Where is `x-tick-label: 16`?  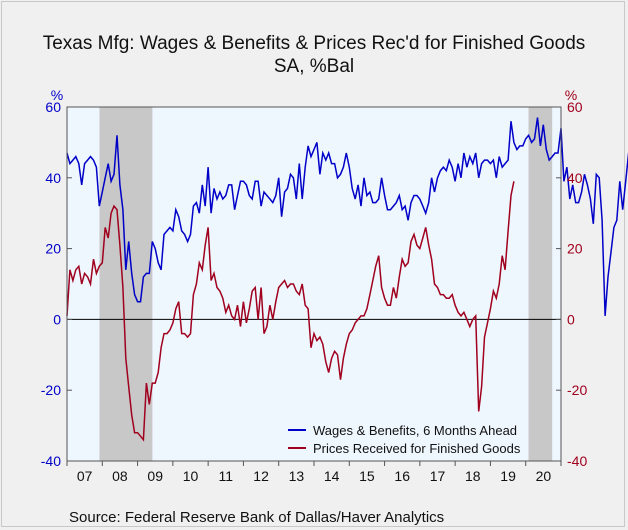 x-tick-label: 16 is located at coordinates (402, 476).